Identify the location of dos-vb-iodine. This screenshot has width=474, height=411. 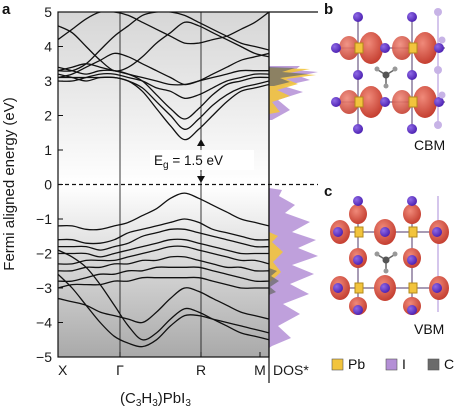
(293, 268).